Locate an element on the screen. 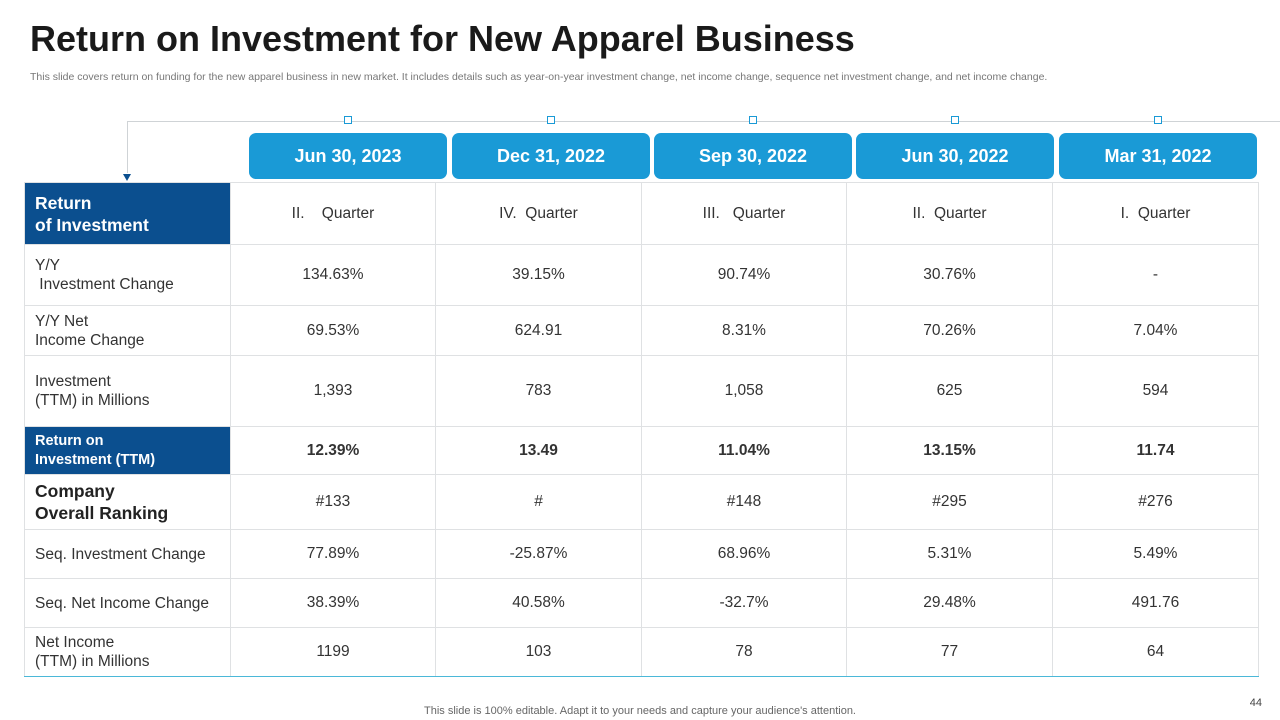  date-header-2: Dec 31, 2022 is located at coordinates (551, 156).